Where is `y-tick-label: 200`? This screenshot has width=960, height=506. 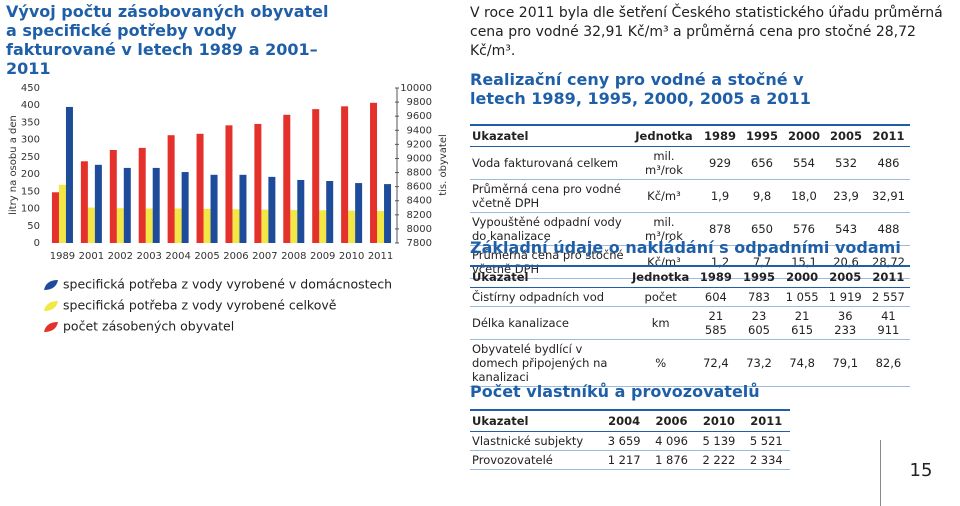 y-tick-label: 200 is located at coordinates (30, 174).